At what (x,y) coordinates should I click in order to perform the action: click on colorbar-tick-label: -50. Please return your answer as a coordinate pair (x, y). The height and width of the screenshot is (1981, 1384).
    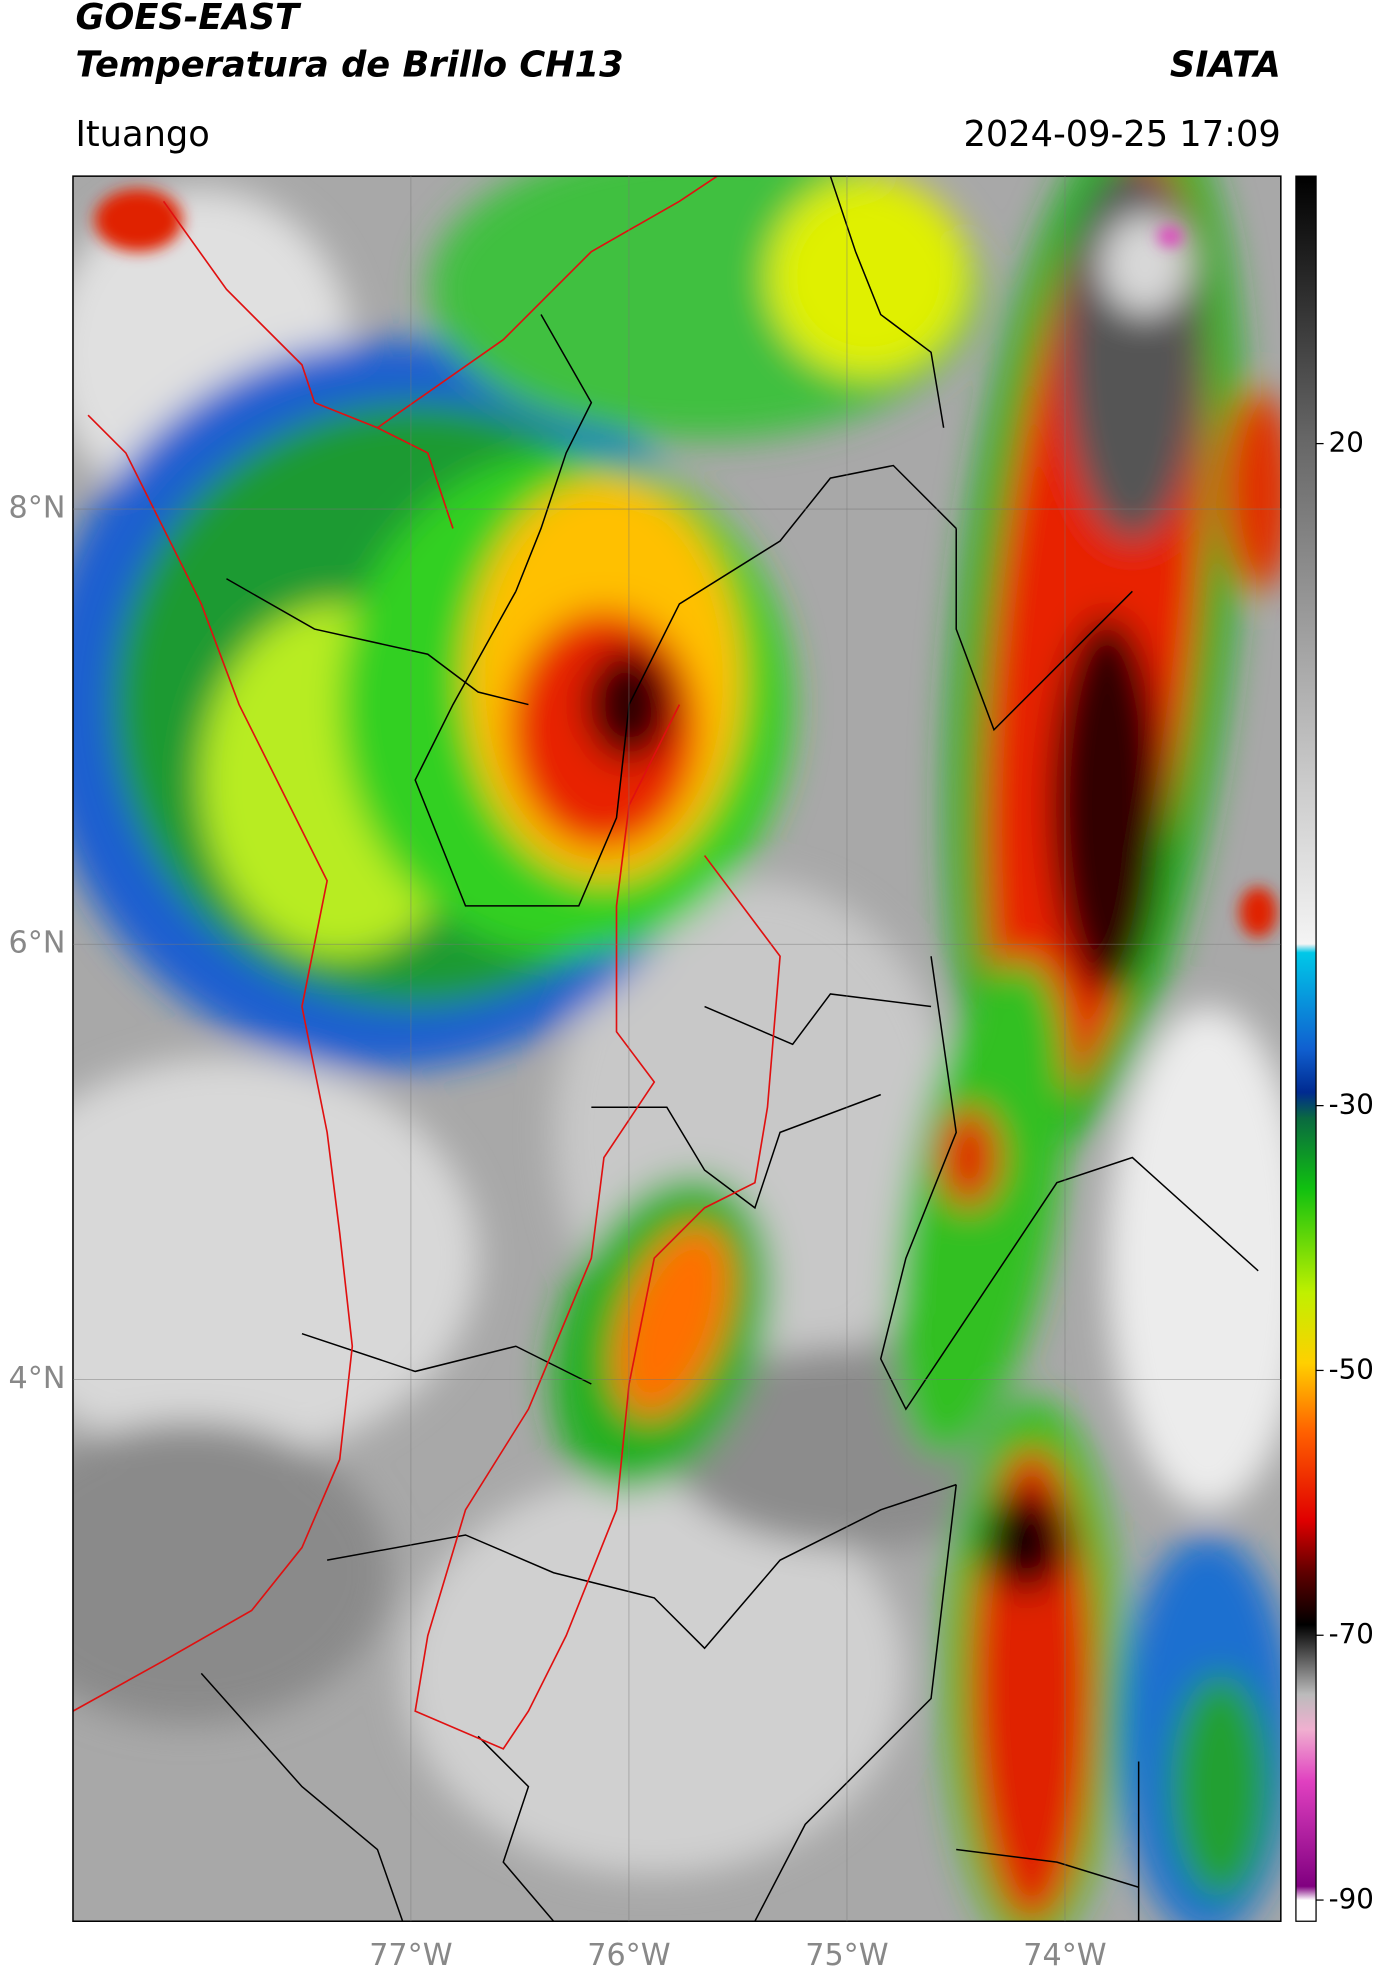
    Looking at the image, I should click on (1351, 1368).